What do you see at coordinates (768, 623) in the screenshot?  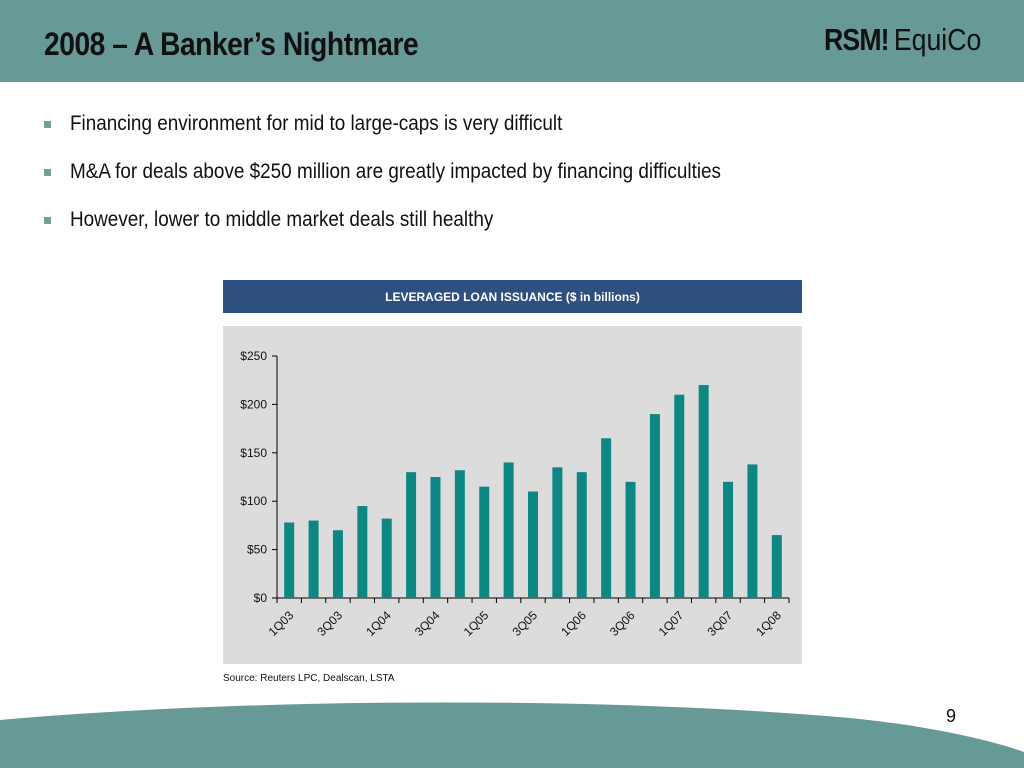 I see `x-tick-label: 1Q08` at bounding box center [768, 623].